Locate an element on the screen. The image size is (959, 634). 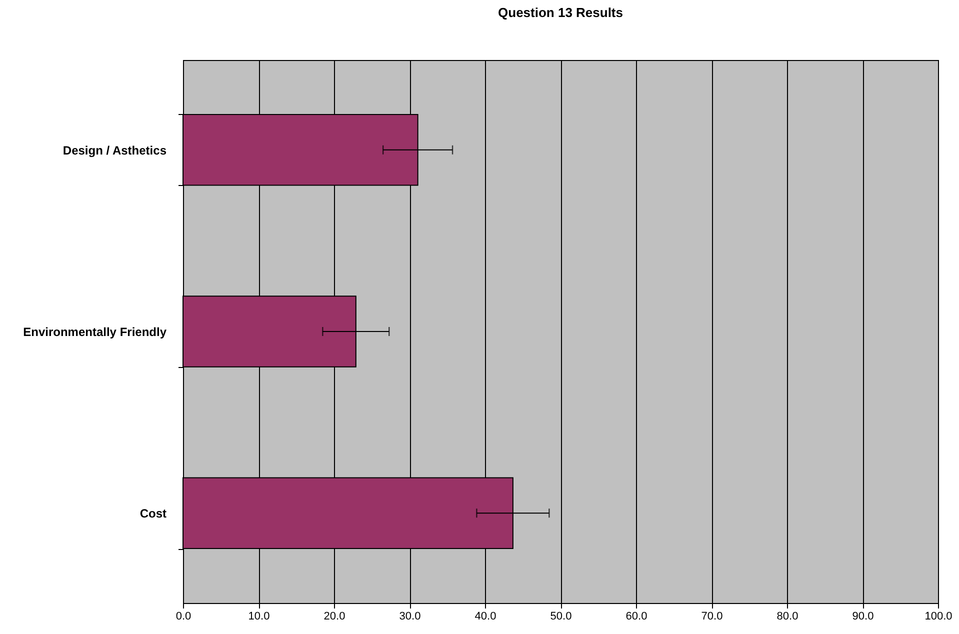
x-tick-label: 20.0 is located at coordinates (335, 616).